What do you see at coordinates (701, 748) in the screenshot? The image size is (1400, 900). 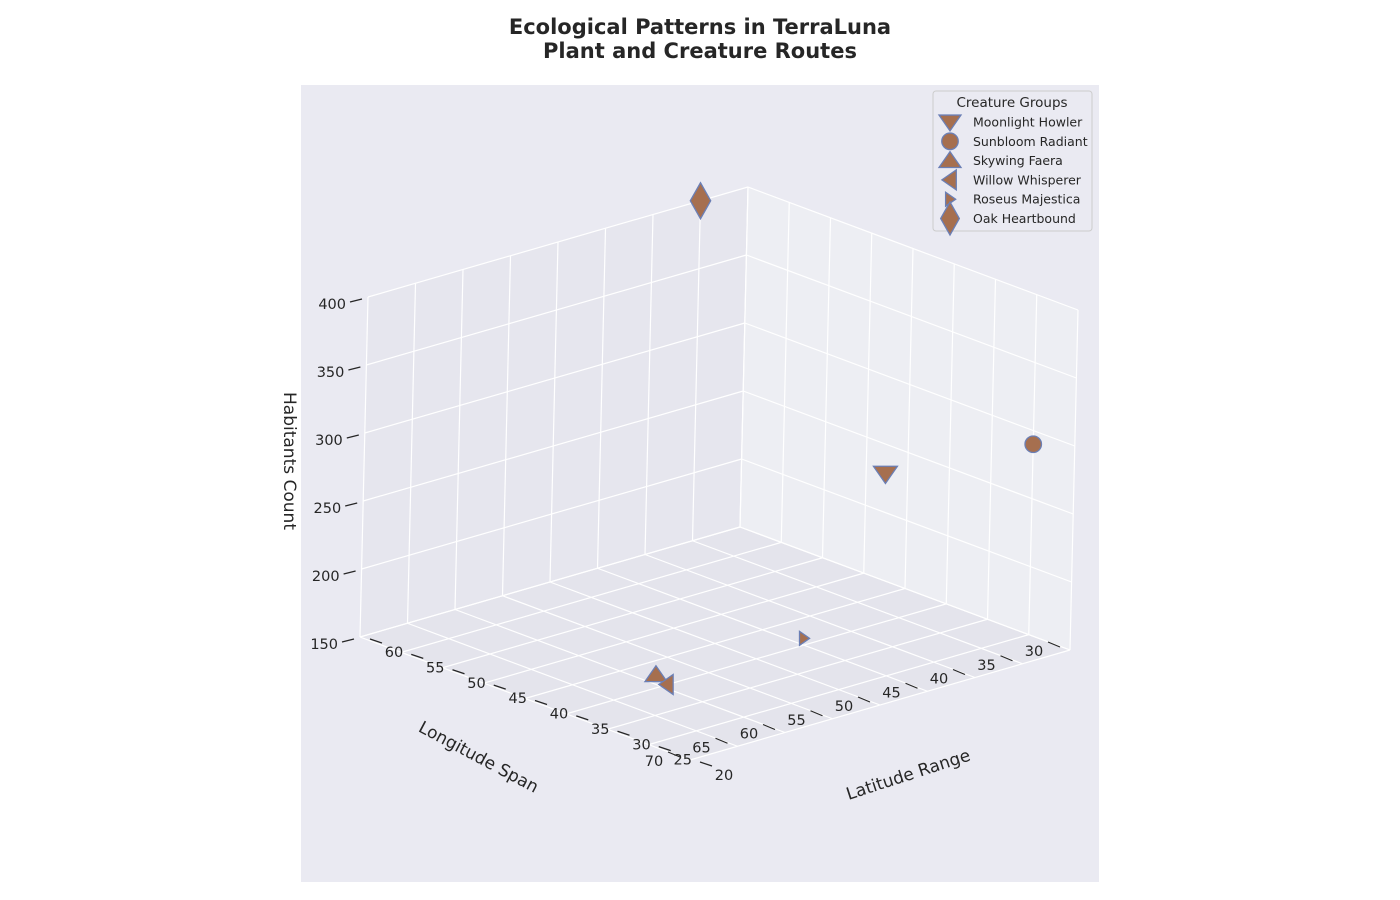 I see `y-tick-label: 65` at bounding box center [701, 748].